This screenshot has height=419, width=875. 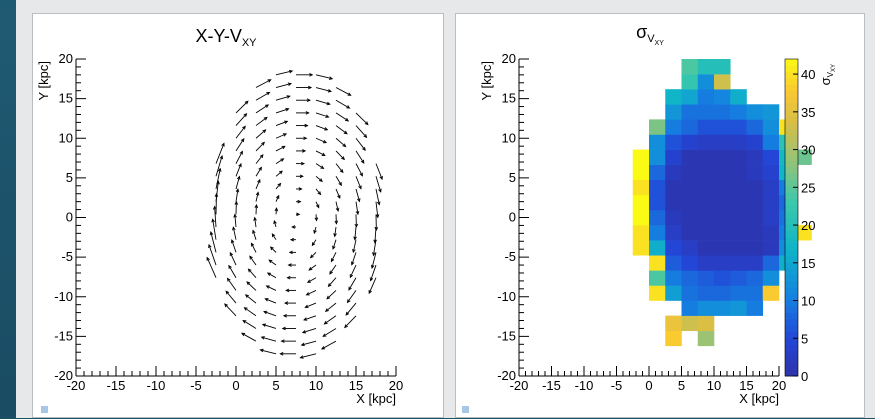 What do you see at coordinates (486, 81) in the screenshot?
I see `y-axis-label: Y [kpc]` at bounding box center [486, 81].